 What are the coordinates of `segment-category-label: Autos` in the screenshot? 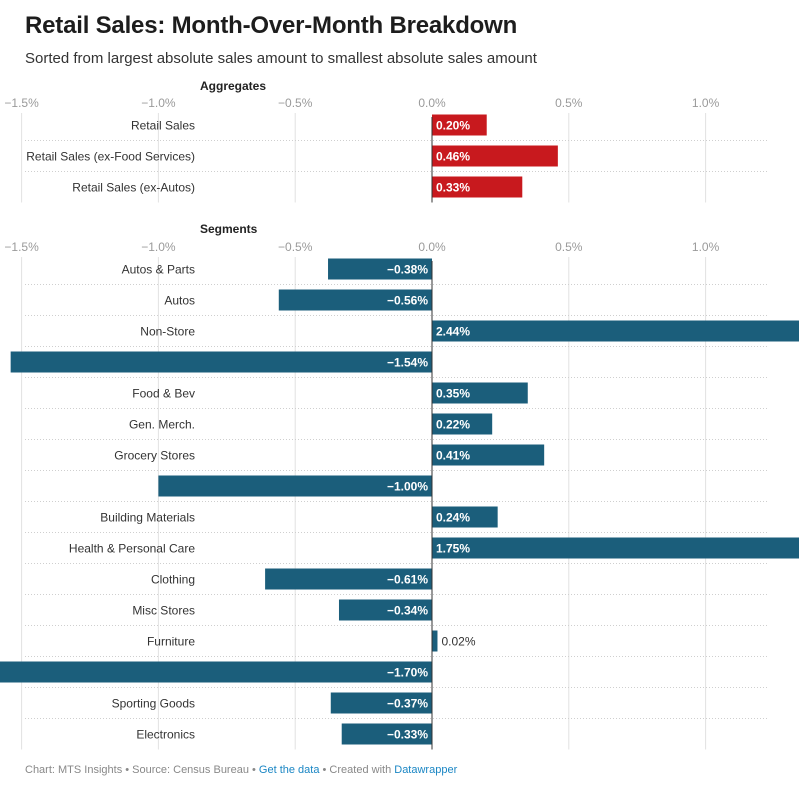 It's located at (179, 301).